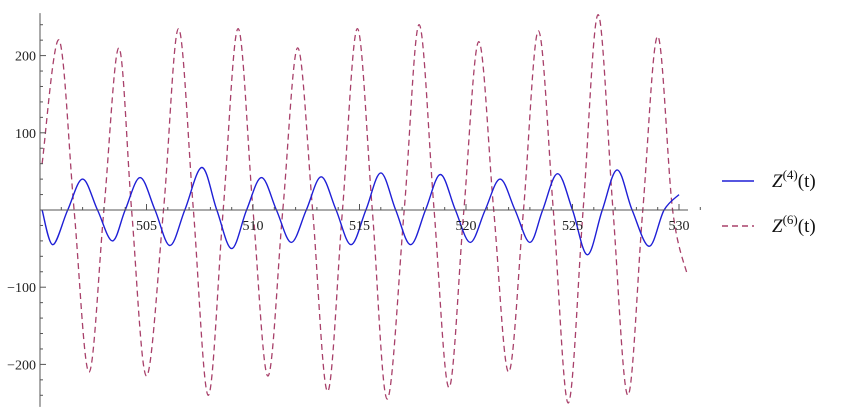 The image size is (845, 415). What do you see at coordinates (21, 365) in the screenshot?
I see `y-tick-label: −200` at bounding box center [21, 365].